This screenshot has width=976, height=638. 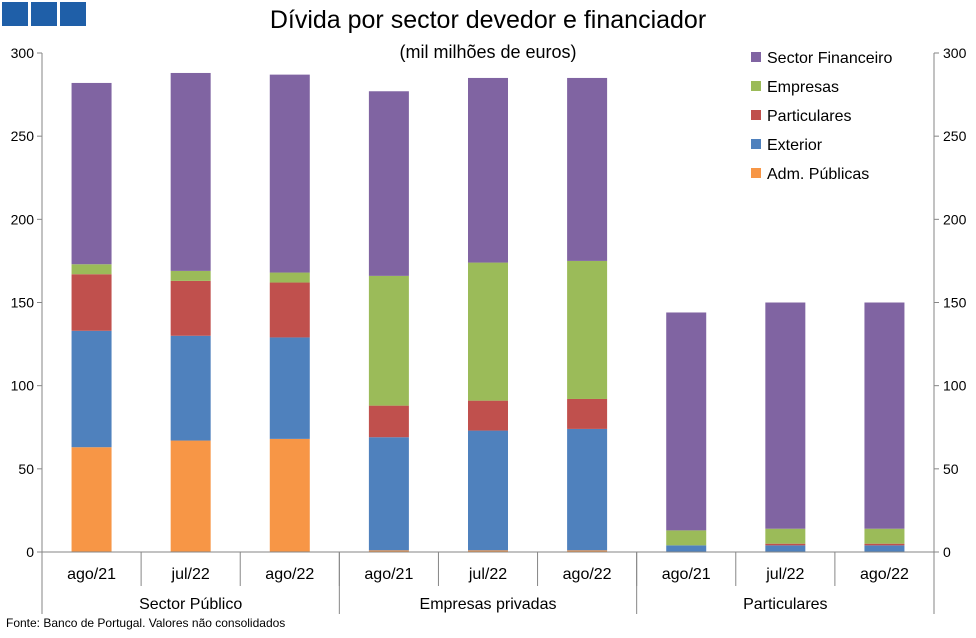 I want to click on y-tick-label-right: 0, so click(x=947, y=552).